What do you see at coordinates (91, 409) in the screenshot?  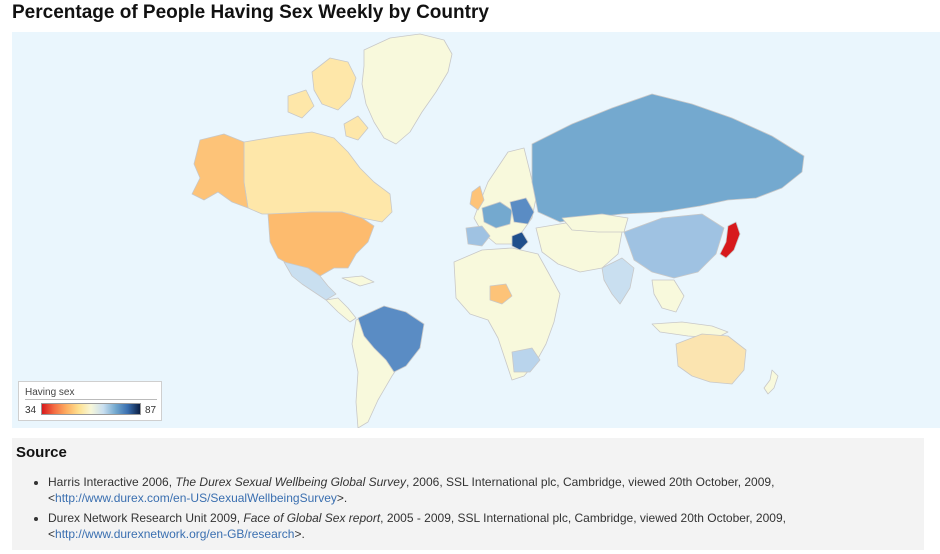 I see `legend-color-scale` at bounding box center [91, 409].